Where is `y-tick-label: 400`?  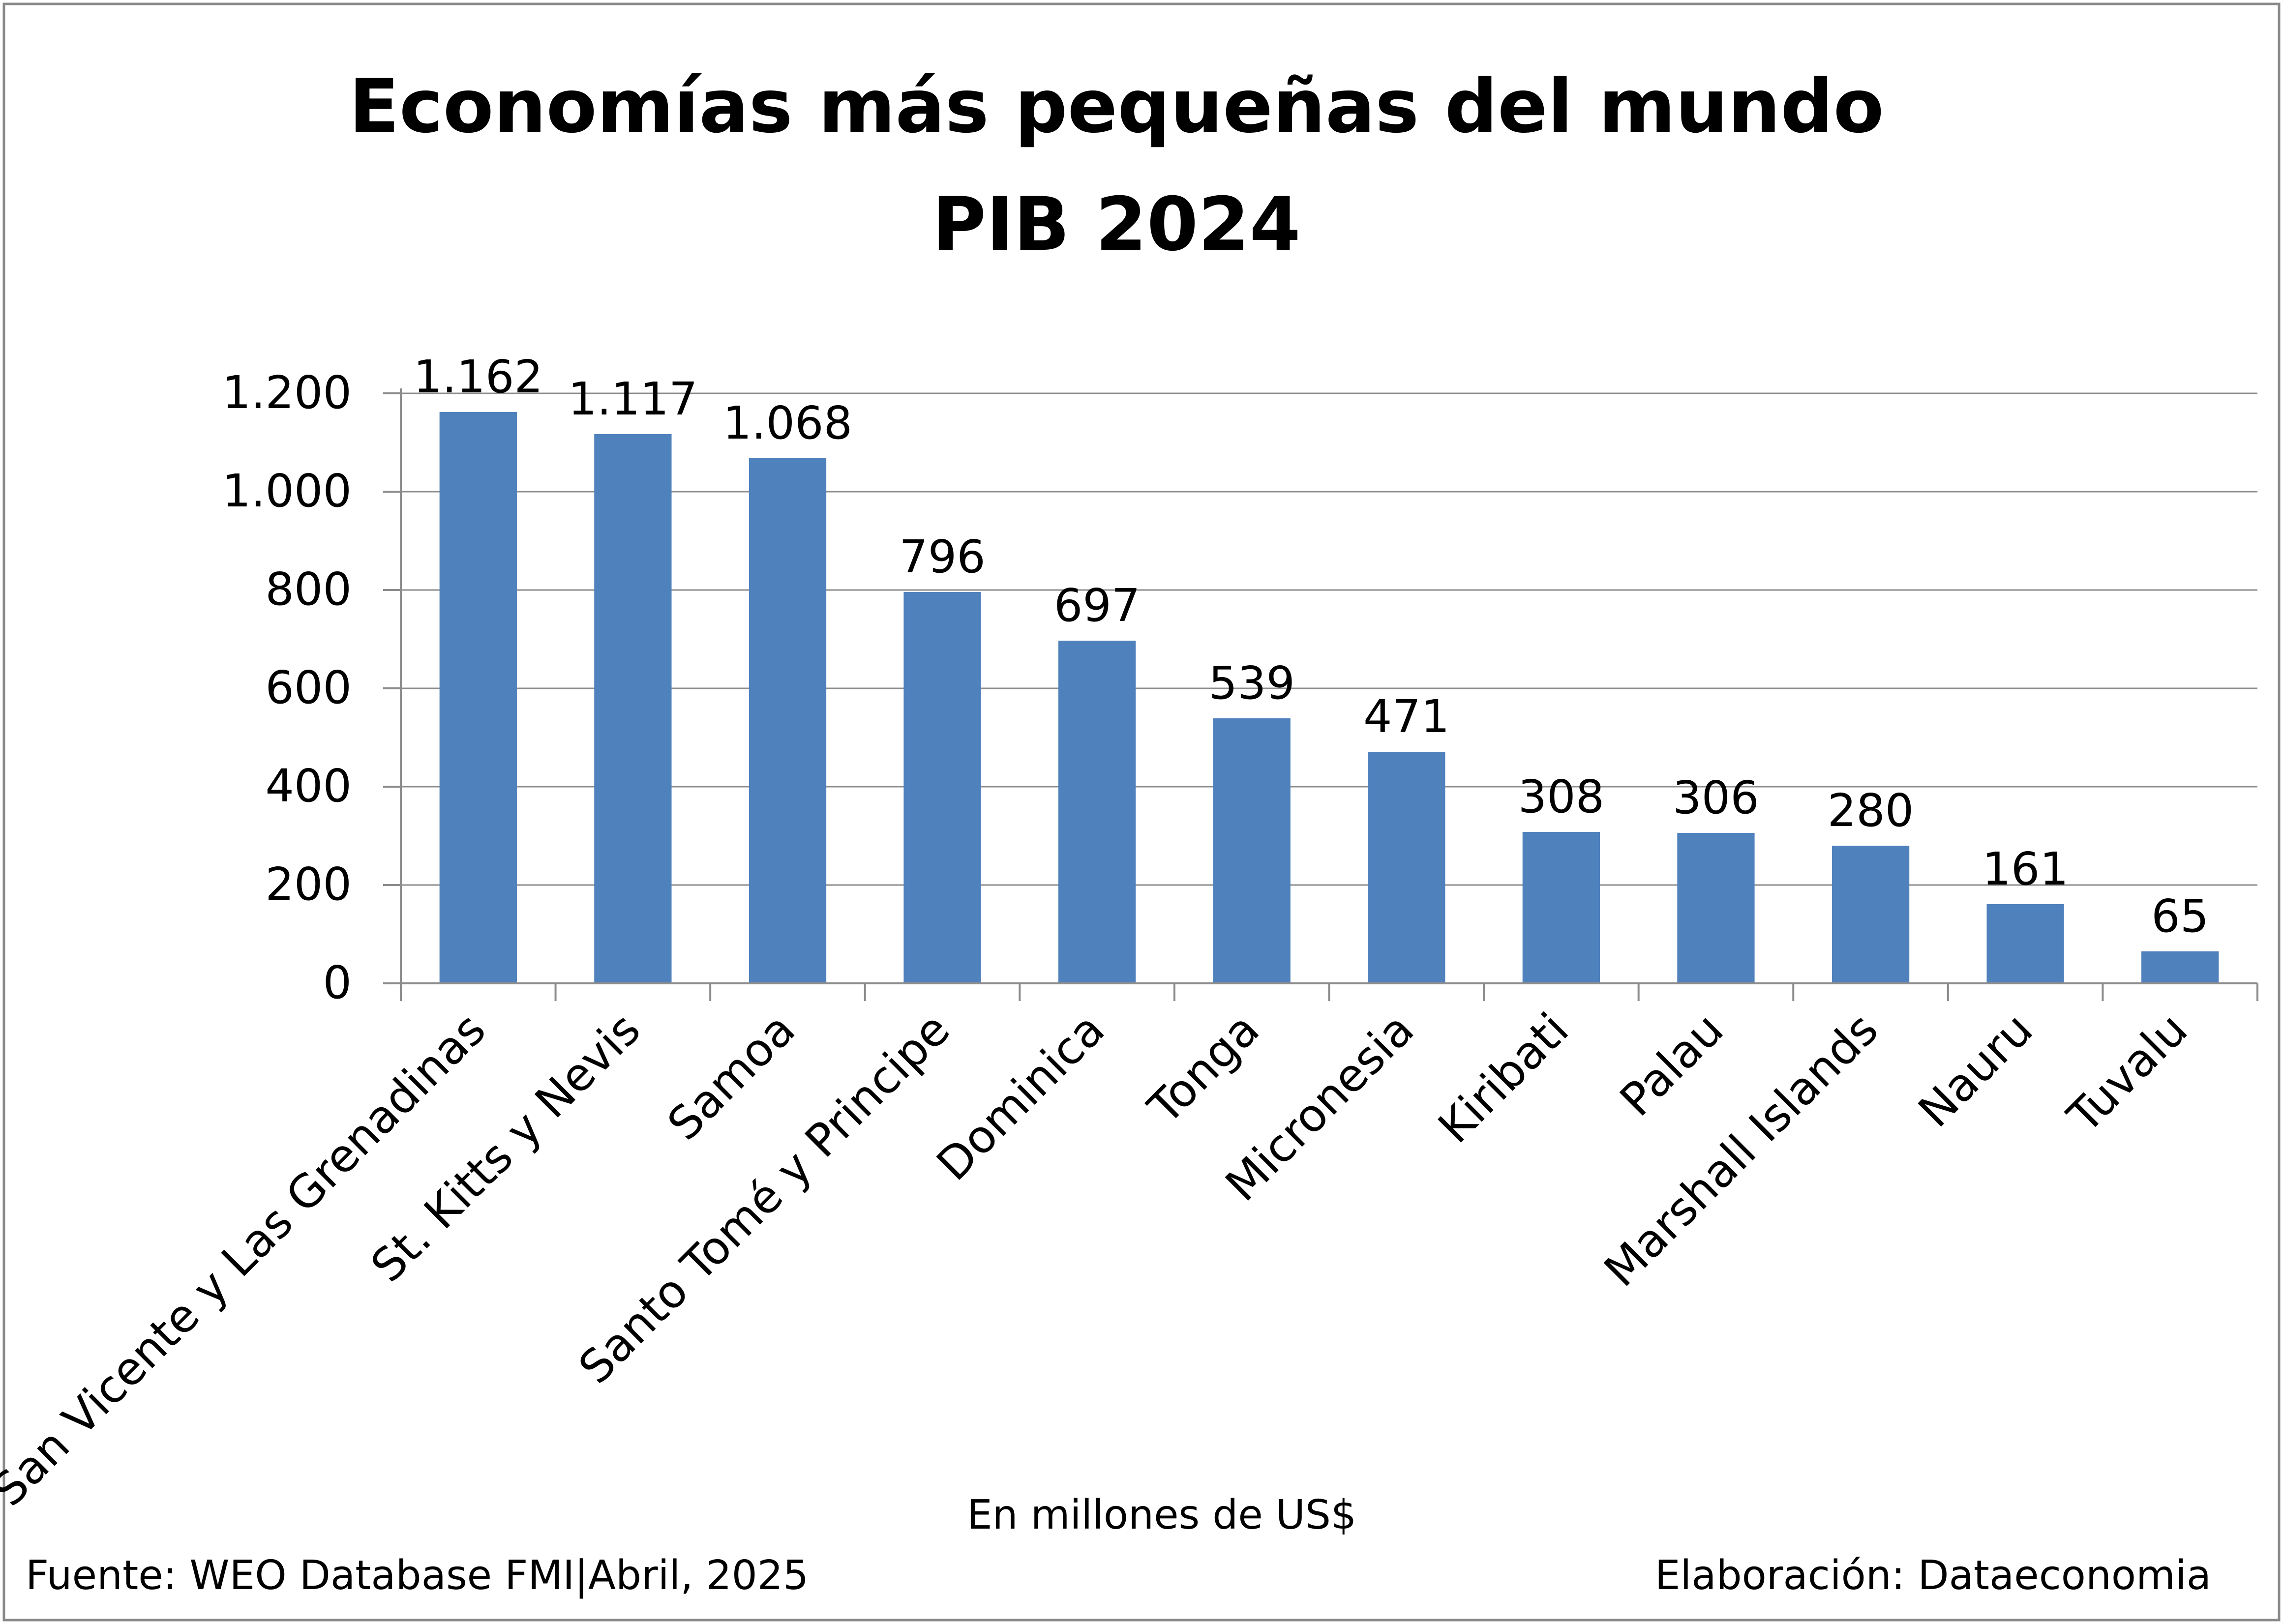
y-tick-label: 400 is located at coordinates (308, 786).